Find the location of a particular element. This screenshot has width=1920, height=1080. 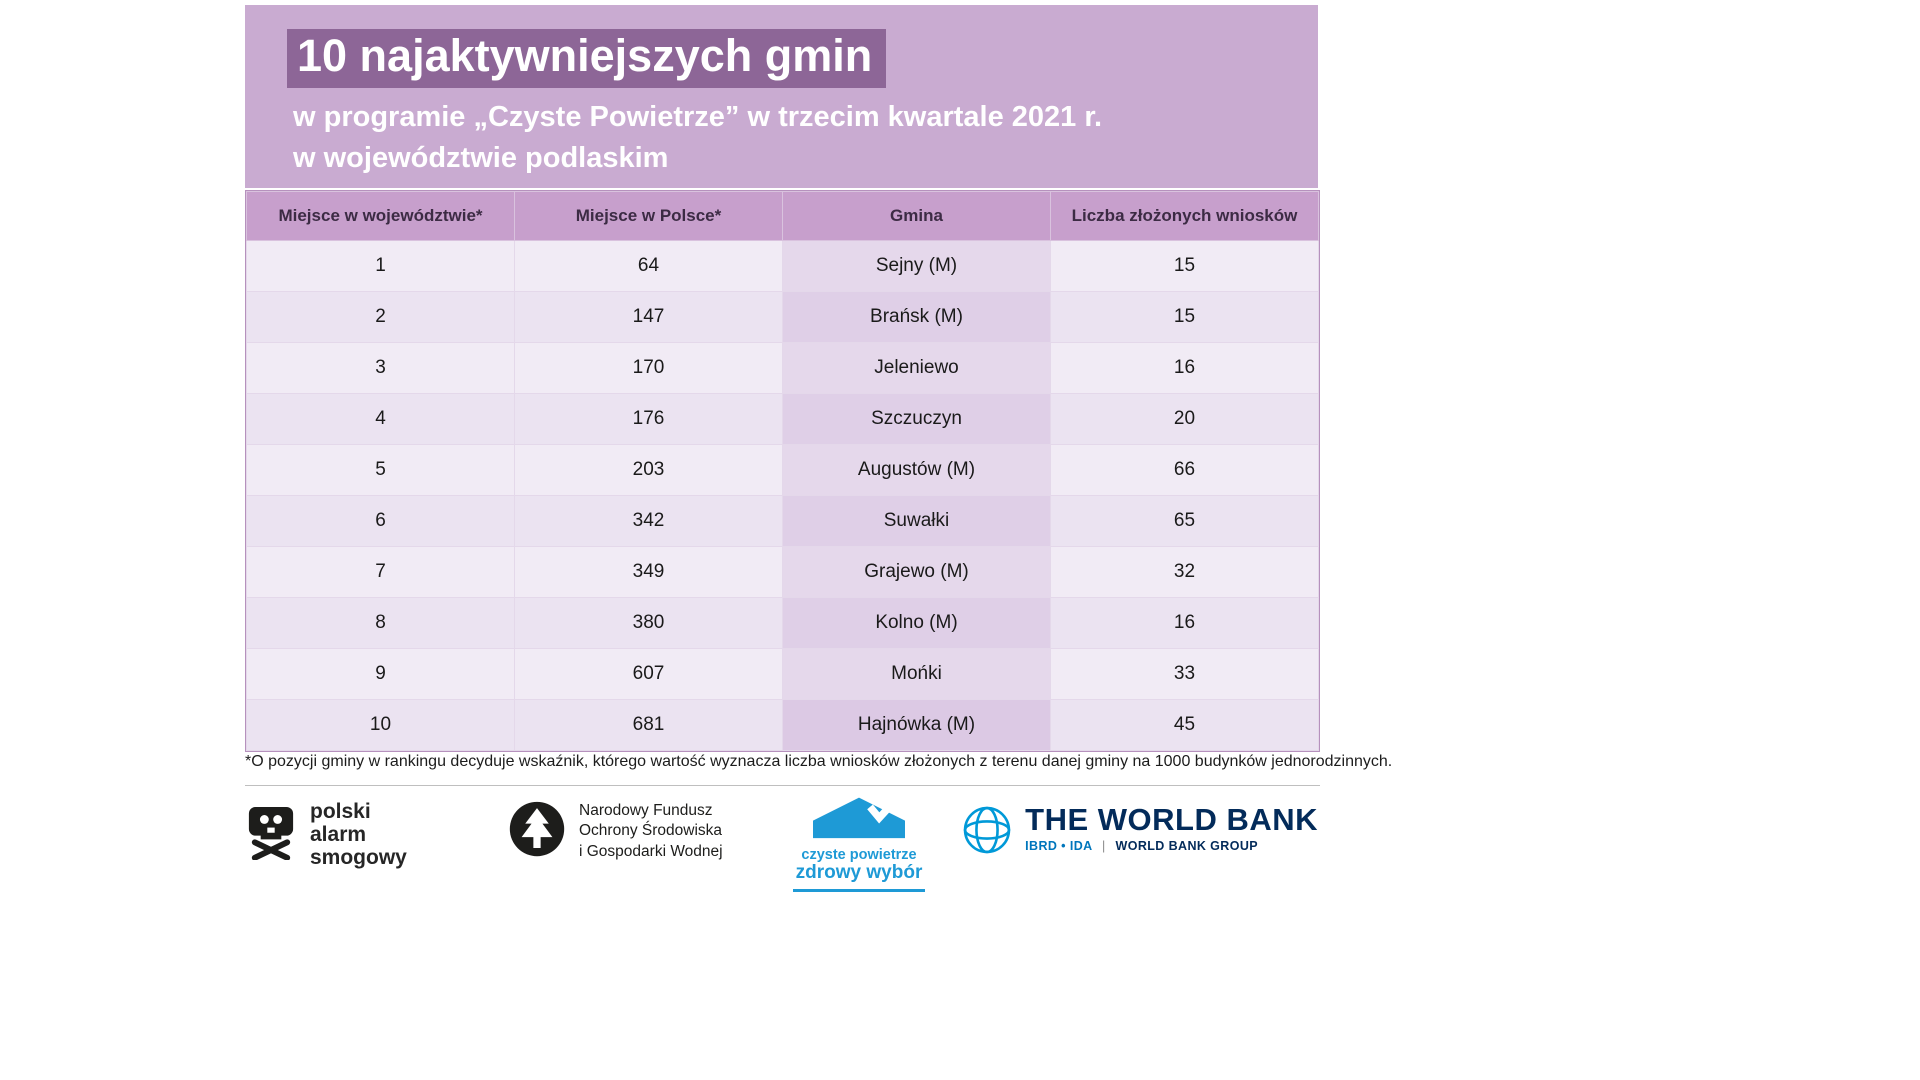

nfos-text-line-3: i Gospodarki Wodnej is located at coordinates (651, 851).